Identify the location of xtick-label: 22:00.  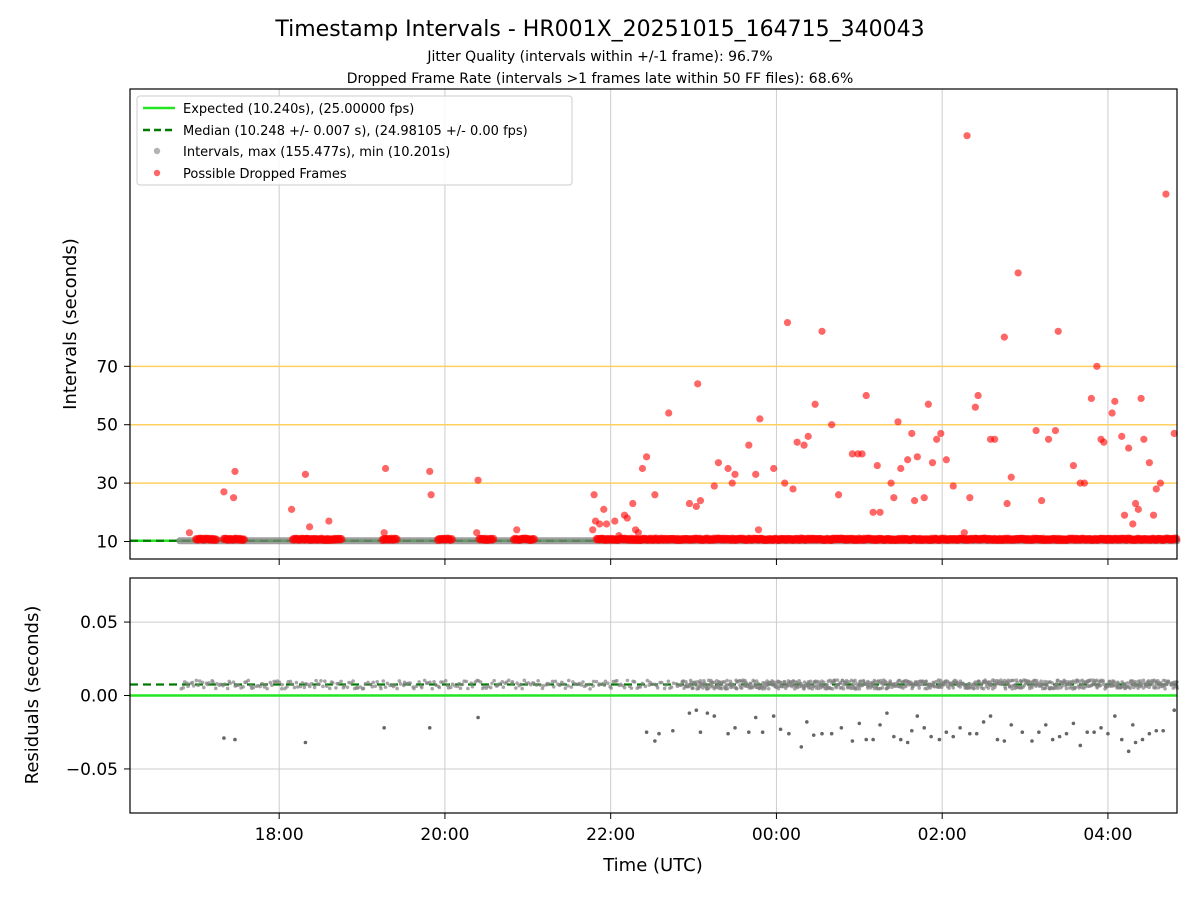
(610, 835).